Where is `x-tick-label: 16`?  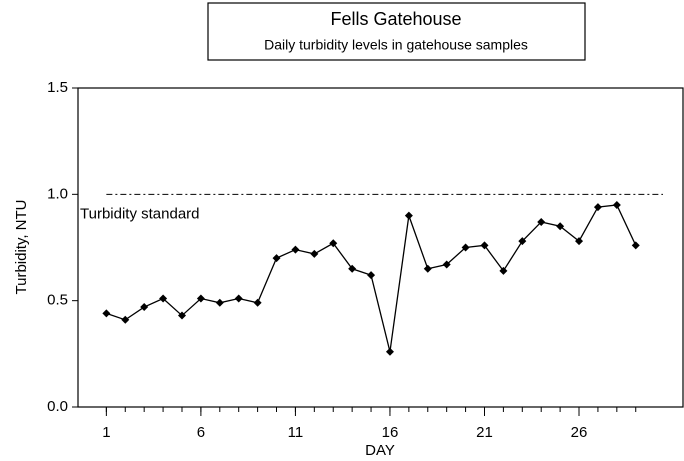 x-tick-label: 16 is located at coordinates (390, 432).